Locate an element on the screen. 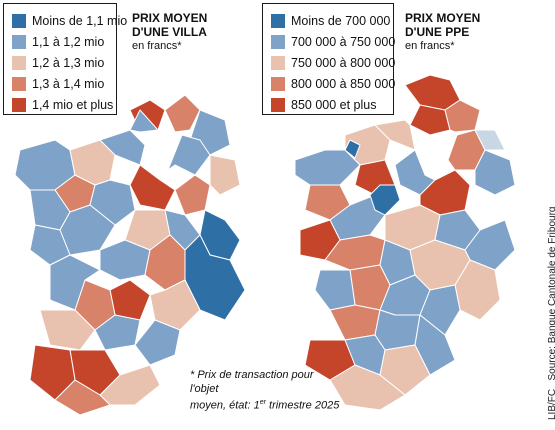 This screenshot has width=555, height=430. ppe-legend-item: 850 000 et plus is located at coordinates (328, 104).